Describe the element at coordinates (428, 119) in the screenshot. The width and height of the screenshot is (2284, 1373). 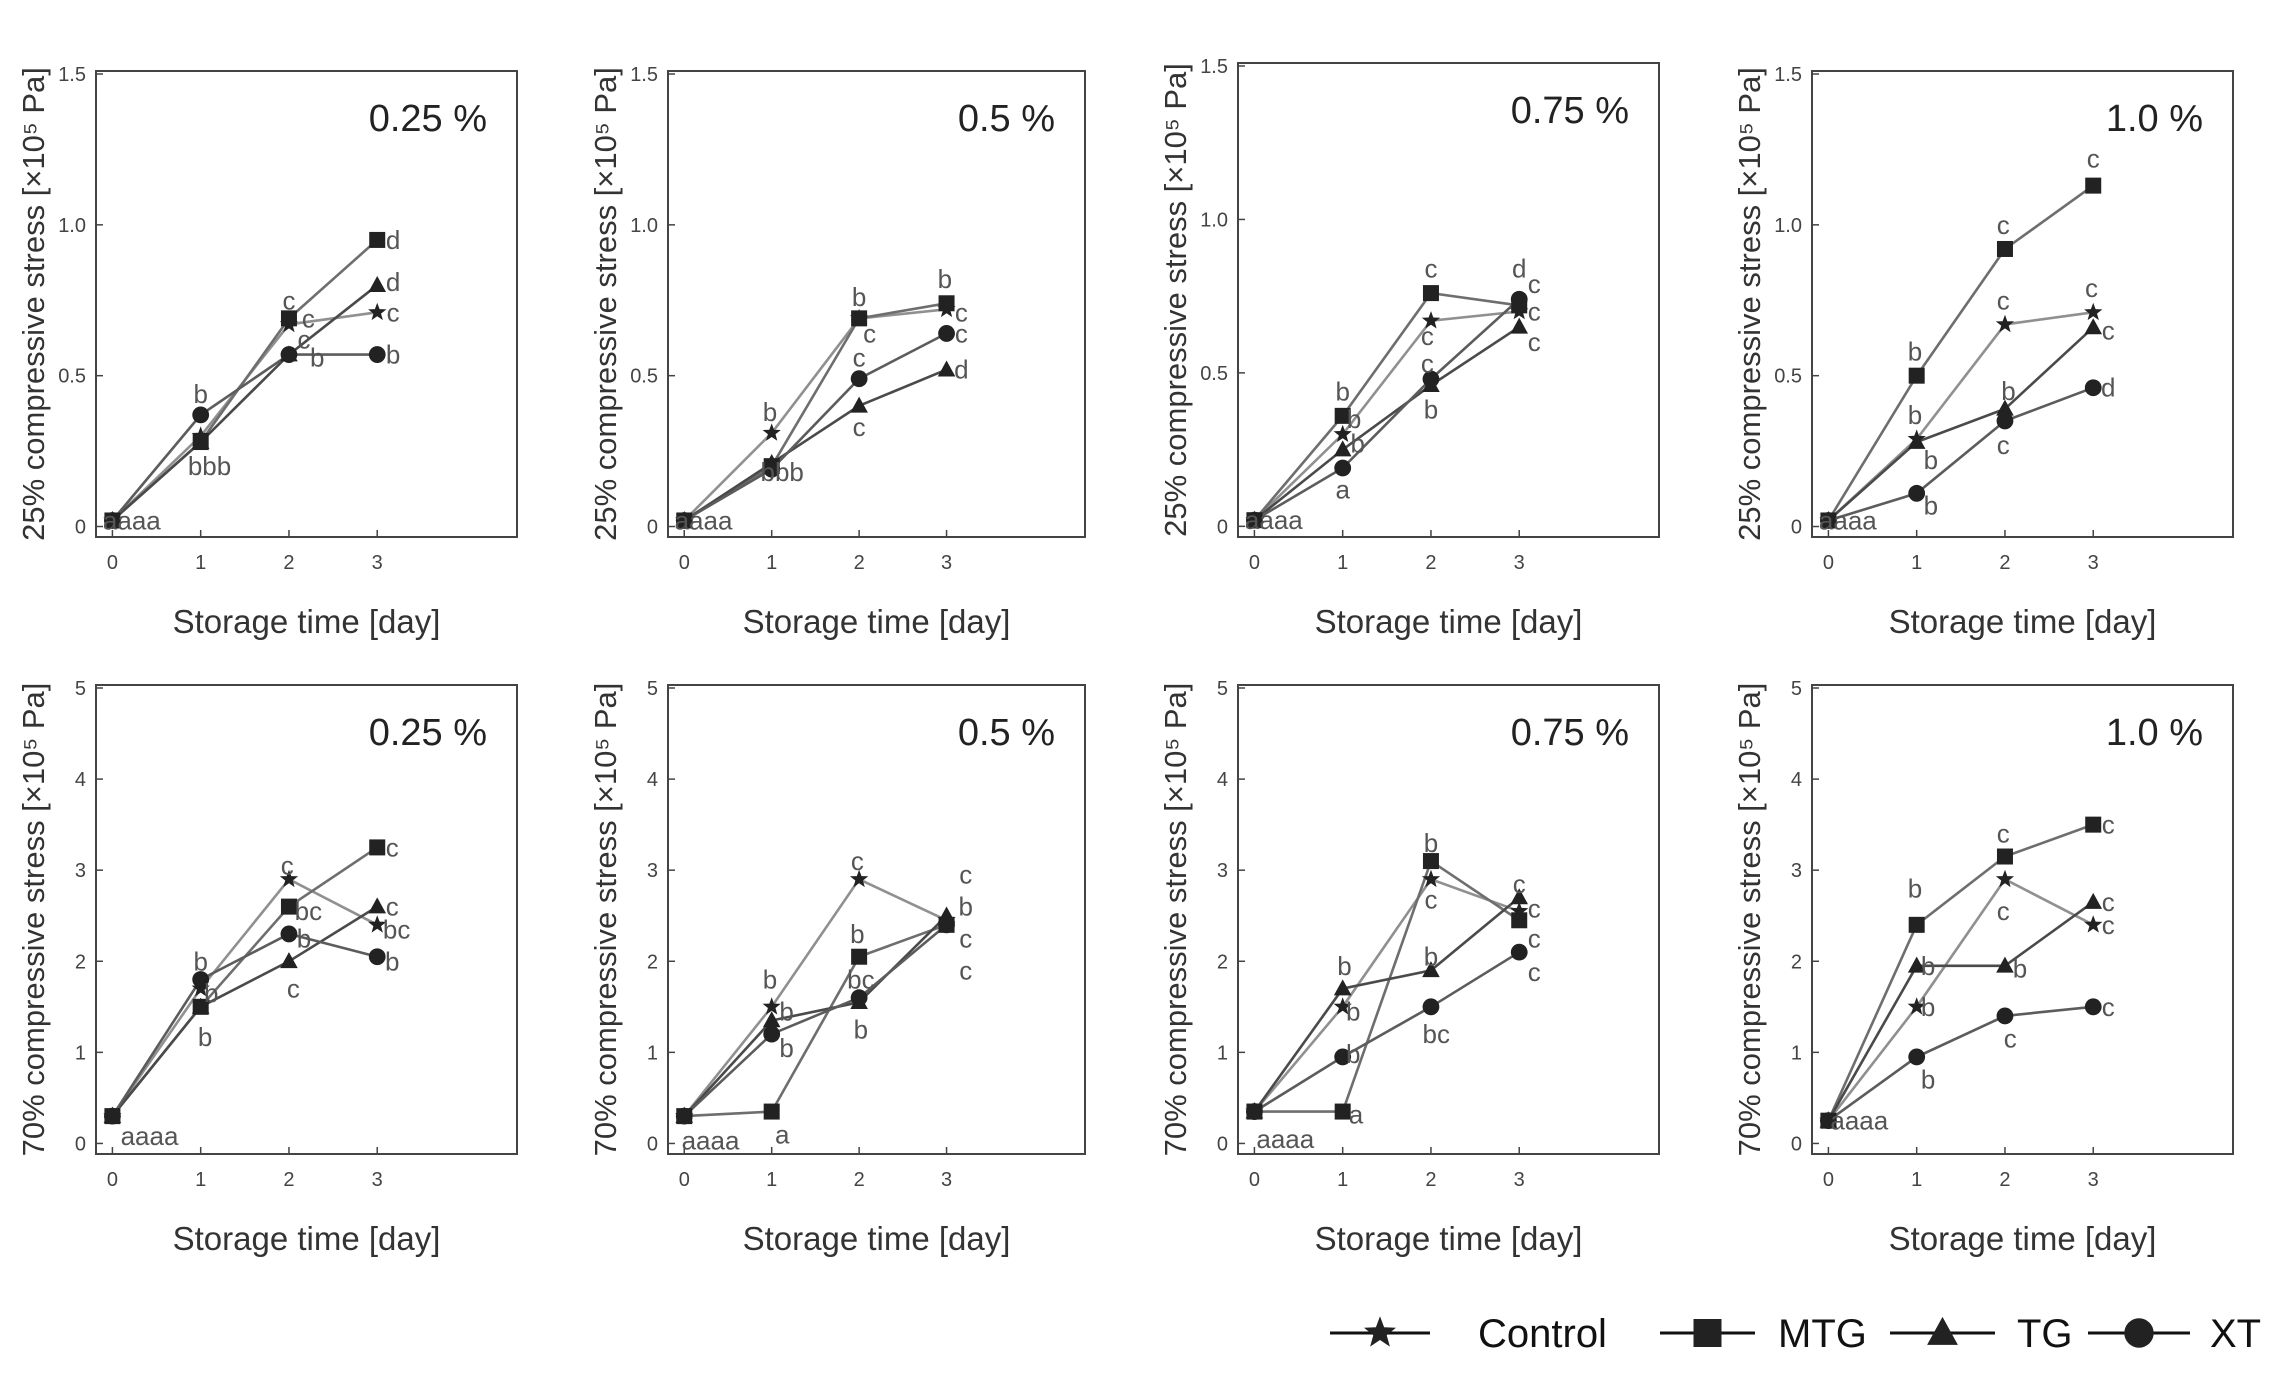
I see `concentration-label: 0.25 %` at that location.